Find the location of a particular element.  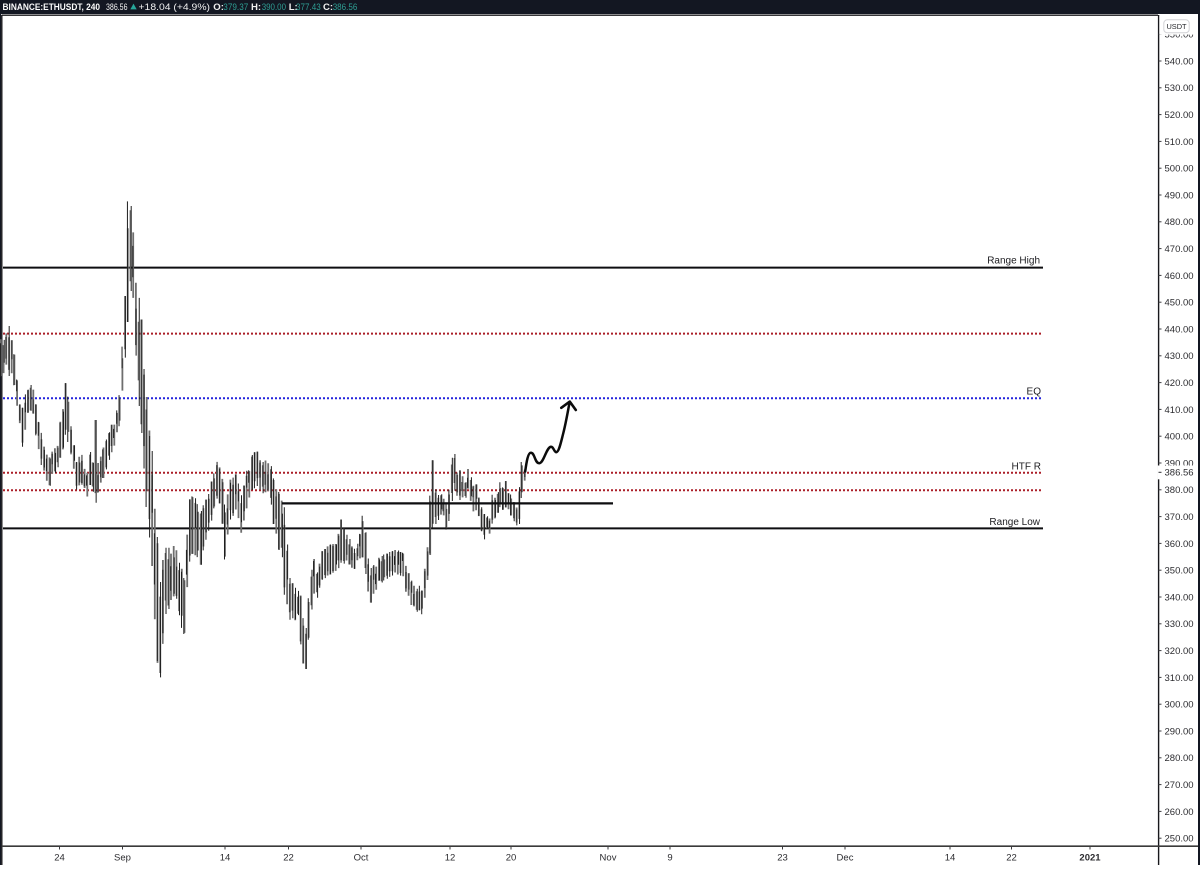

svg-text: 480.00 is located at coordinates (1179, 222).